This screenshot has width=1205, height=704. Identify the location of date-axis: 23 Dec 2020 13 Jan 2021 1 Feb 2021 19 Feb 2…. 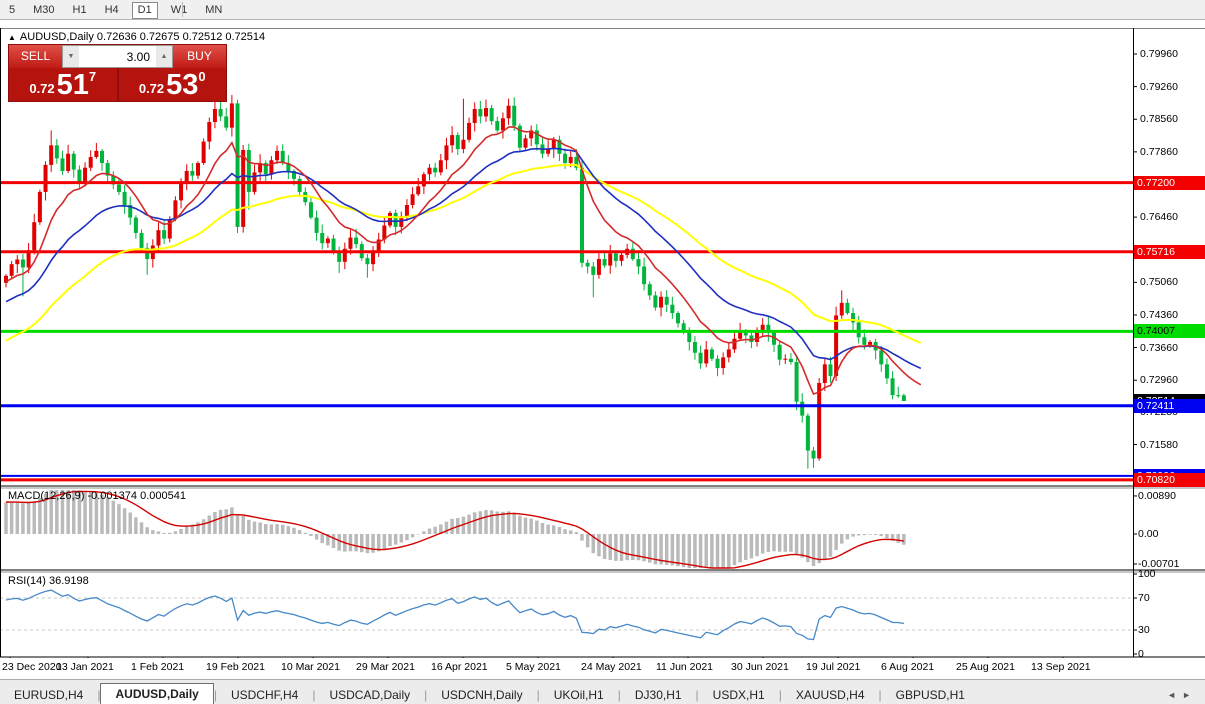
(602, 667).